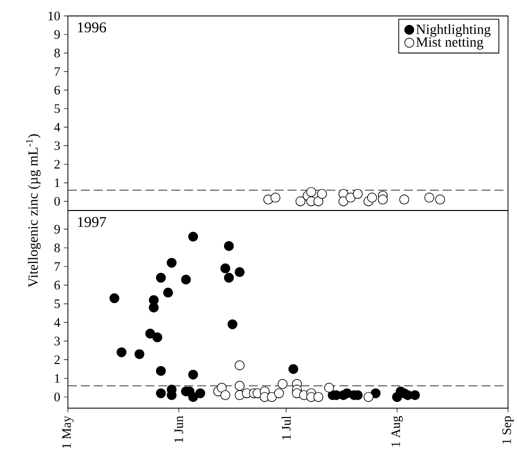 This screenshot has height=463, width=517. I want to click on legend-label: Mist netting, so click(450, 43).